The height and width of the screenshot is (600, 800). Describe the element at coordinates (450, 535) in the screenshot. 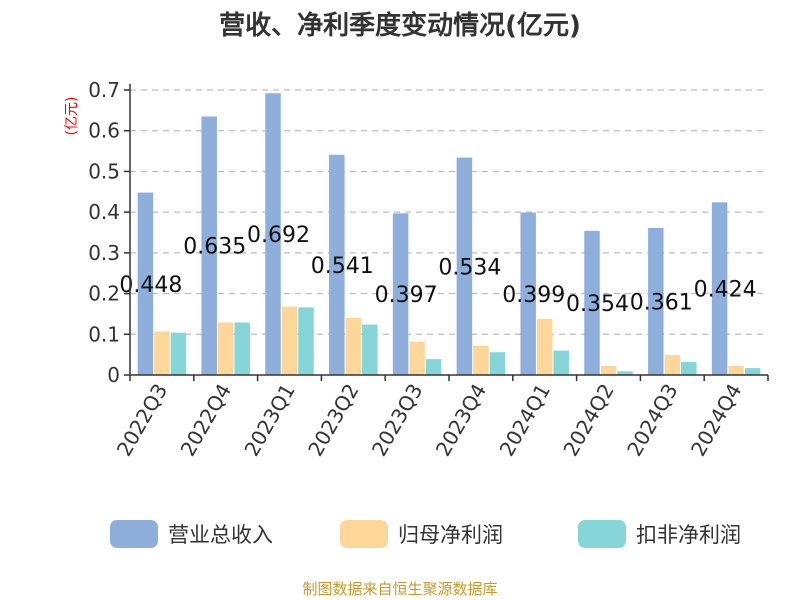

I see `legend-label-1: 归母净利润` at that location.